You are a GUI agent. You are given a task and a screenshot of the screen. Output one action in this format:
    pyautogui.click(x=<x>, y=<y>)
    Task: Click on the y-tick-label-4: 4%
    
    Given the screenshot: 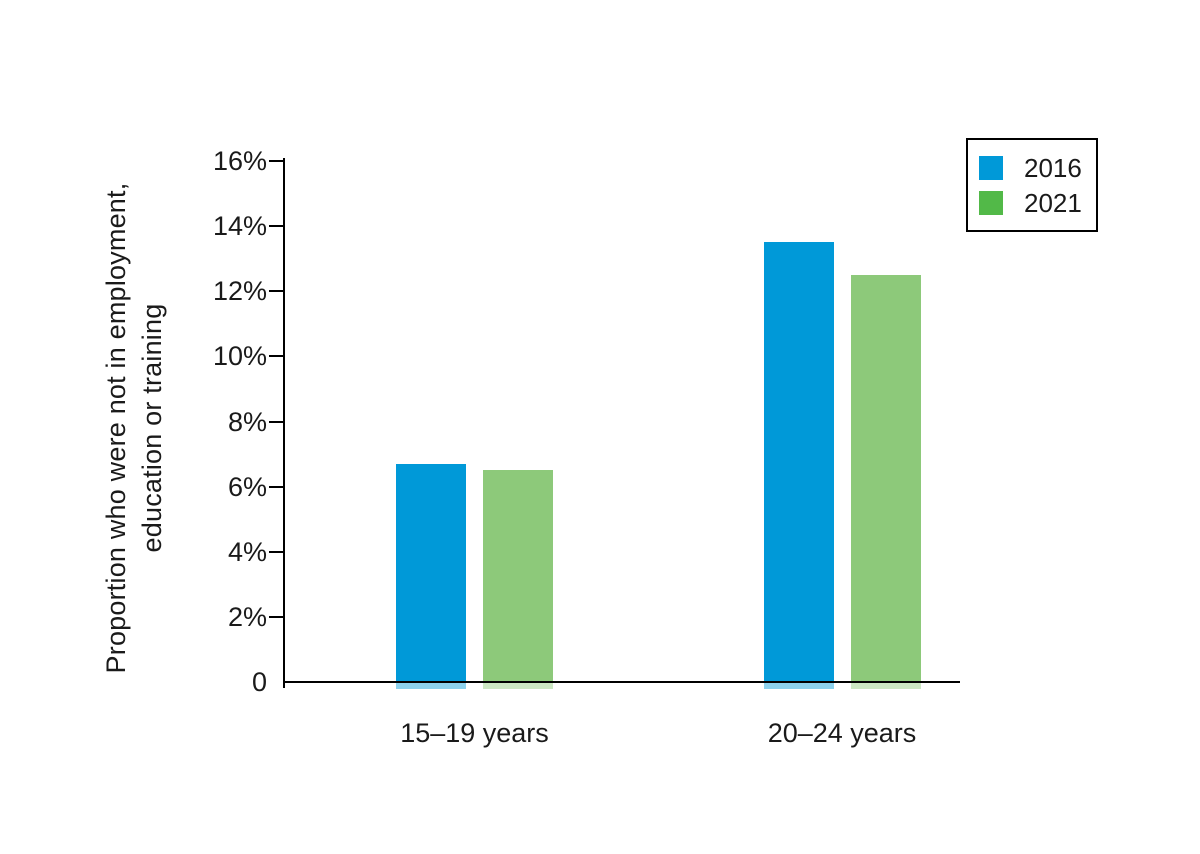 What is the action you would take?
    pyautogui.click(x=247, y=551)
    